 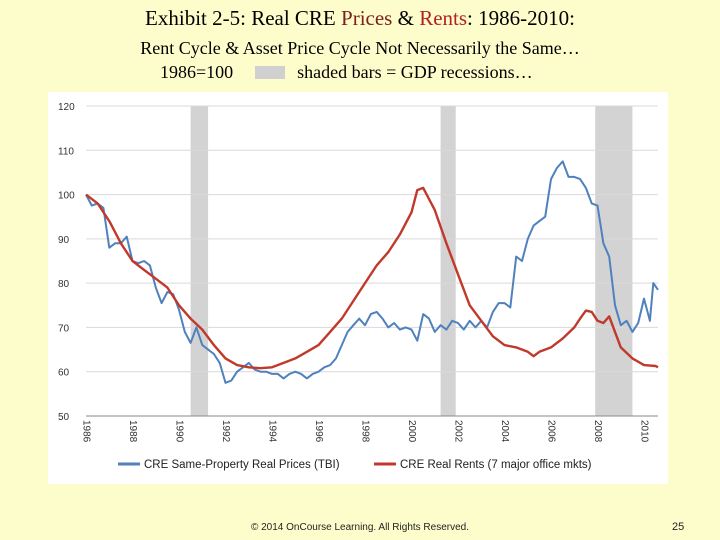 I want to click on x-tick-label: 2002, so click(x=458, y=431).